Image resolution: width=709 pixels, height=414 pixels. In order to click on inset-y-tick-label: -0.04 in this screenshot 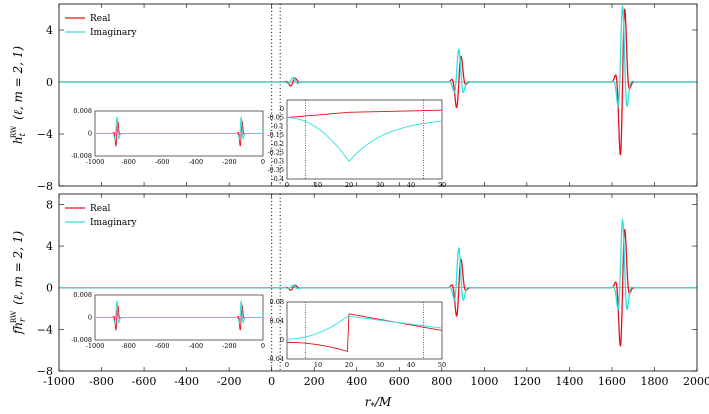, I will do `click(275, 359)`.